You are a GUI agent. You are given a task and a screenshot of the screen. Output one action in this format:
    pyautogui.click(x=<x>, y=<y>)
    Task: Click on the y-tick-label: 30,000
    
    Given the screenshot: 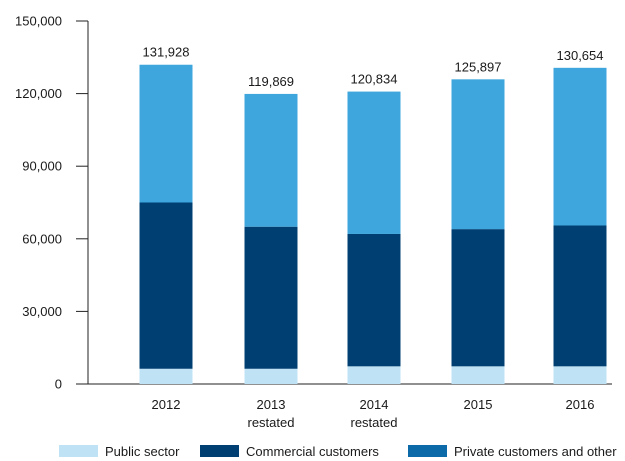 What is the action you would take?
    pyautogui.click(x=42, y=311)
    